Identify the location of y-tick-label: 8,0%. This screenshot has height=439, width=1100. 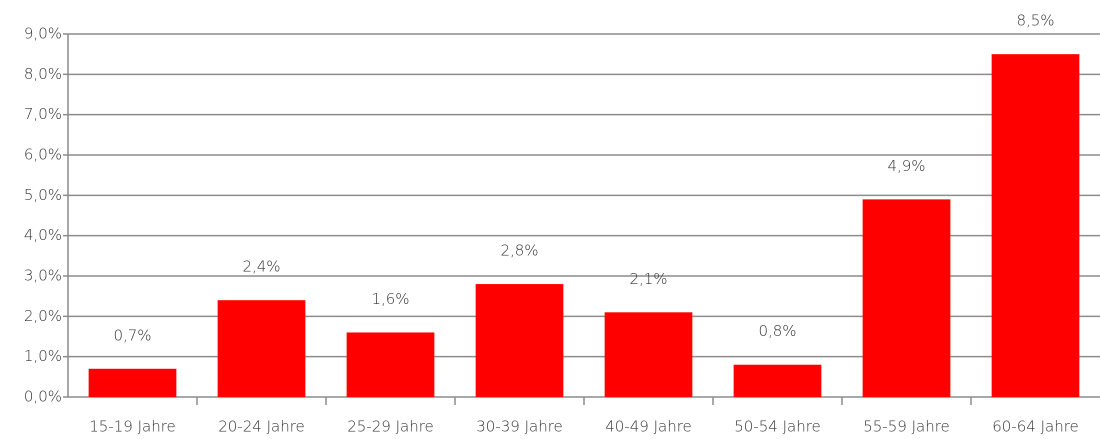
(43, 74).